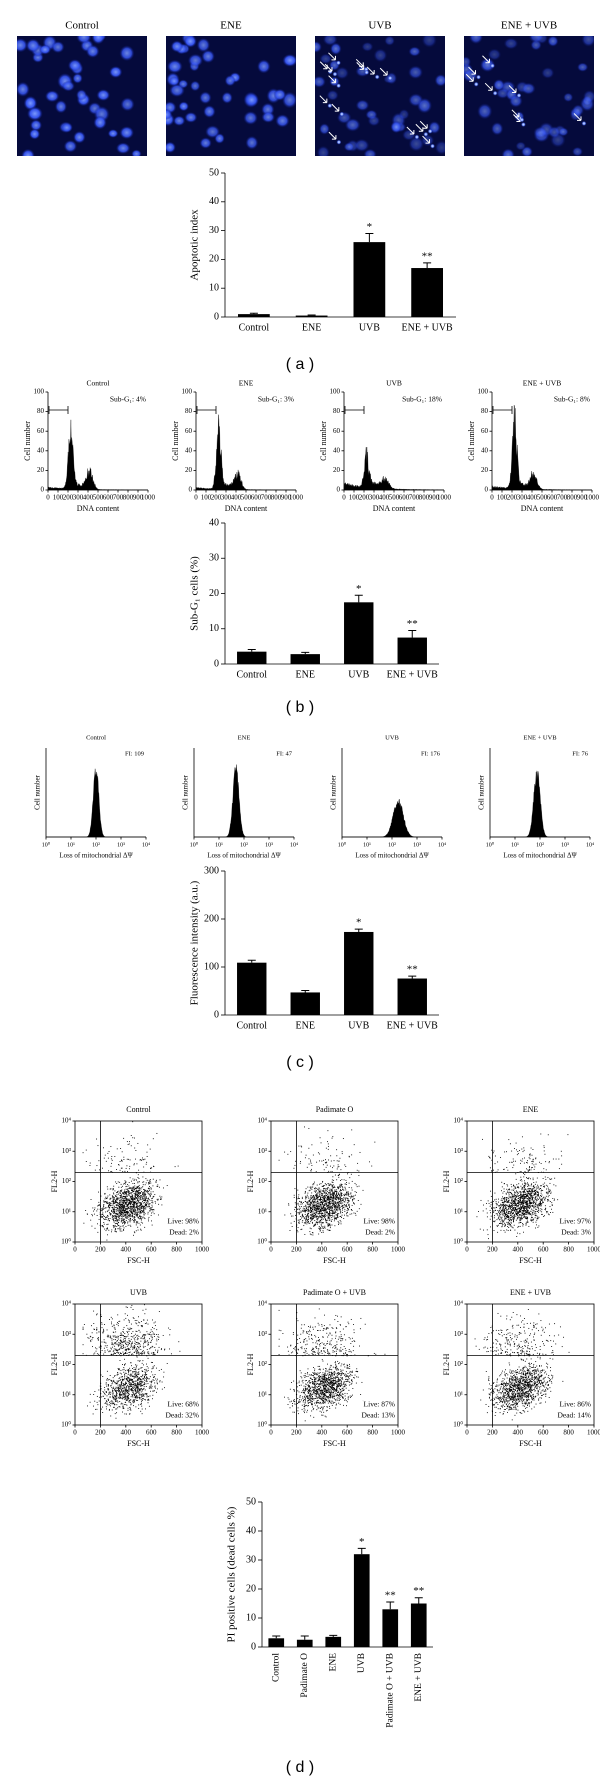 This screenshot has width=600, height=1781. Describe the element at coordinates (446, 1181) in the screenshot. I see `y-axis-label: FL2-H` at that location.